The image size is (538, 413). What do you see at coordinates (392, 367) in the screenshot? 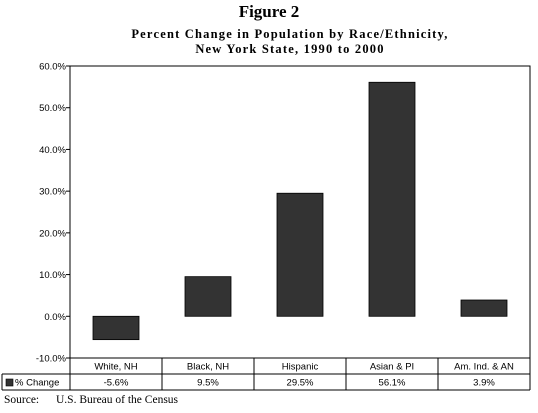
I see `category-label: Asian & PI` at bounding box center [392, 367].